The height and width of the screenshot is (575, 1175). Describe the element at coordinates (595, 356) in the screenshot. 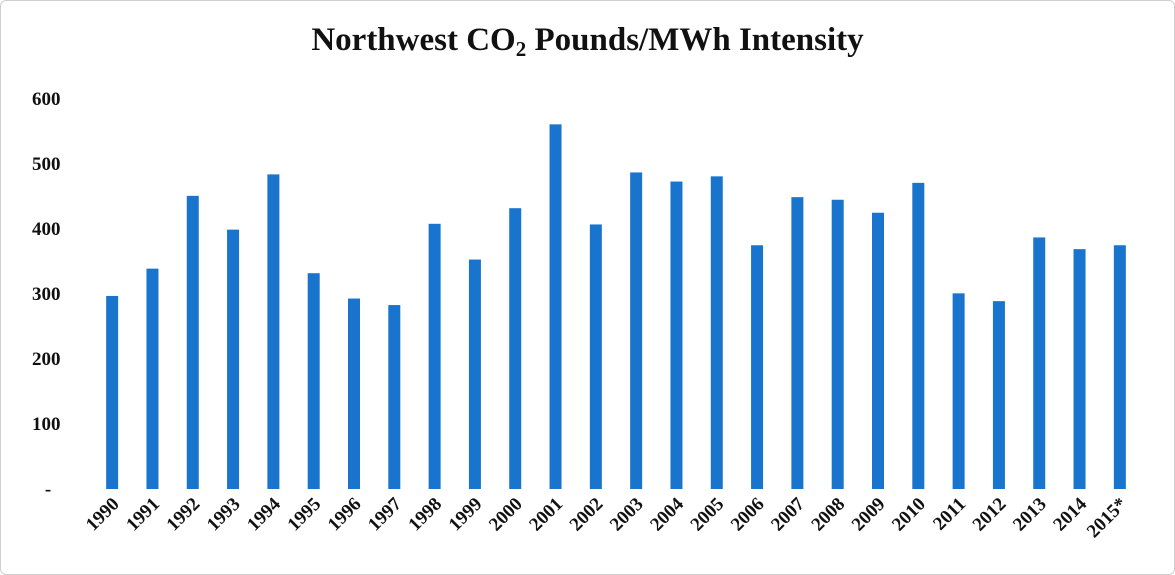

I see `bar-2002` at that location.